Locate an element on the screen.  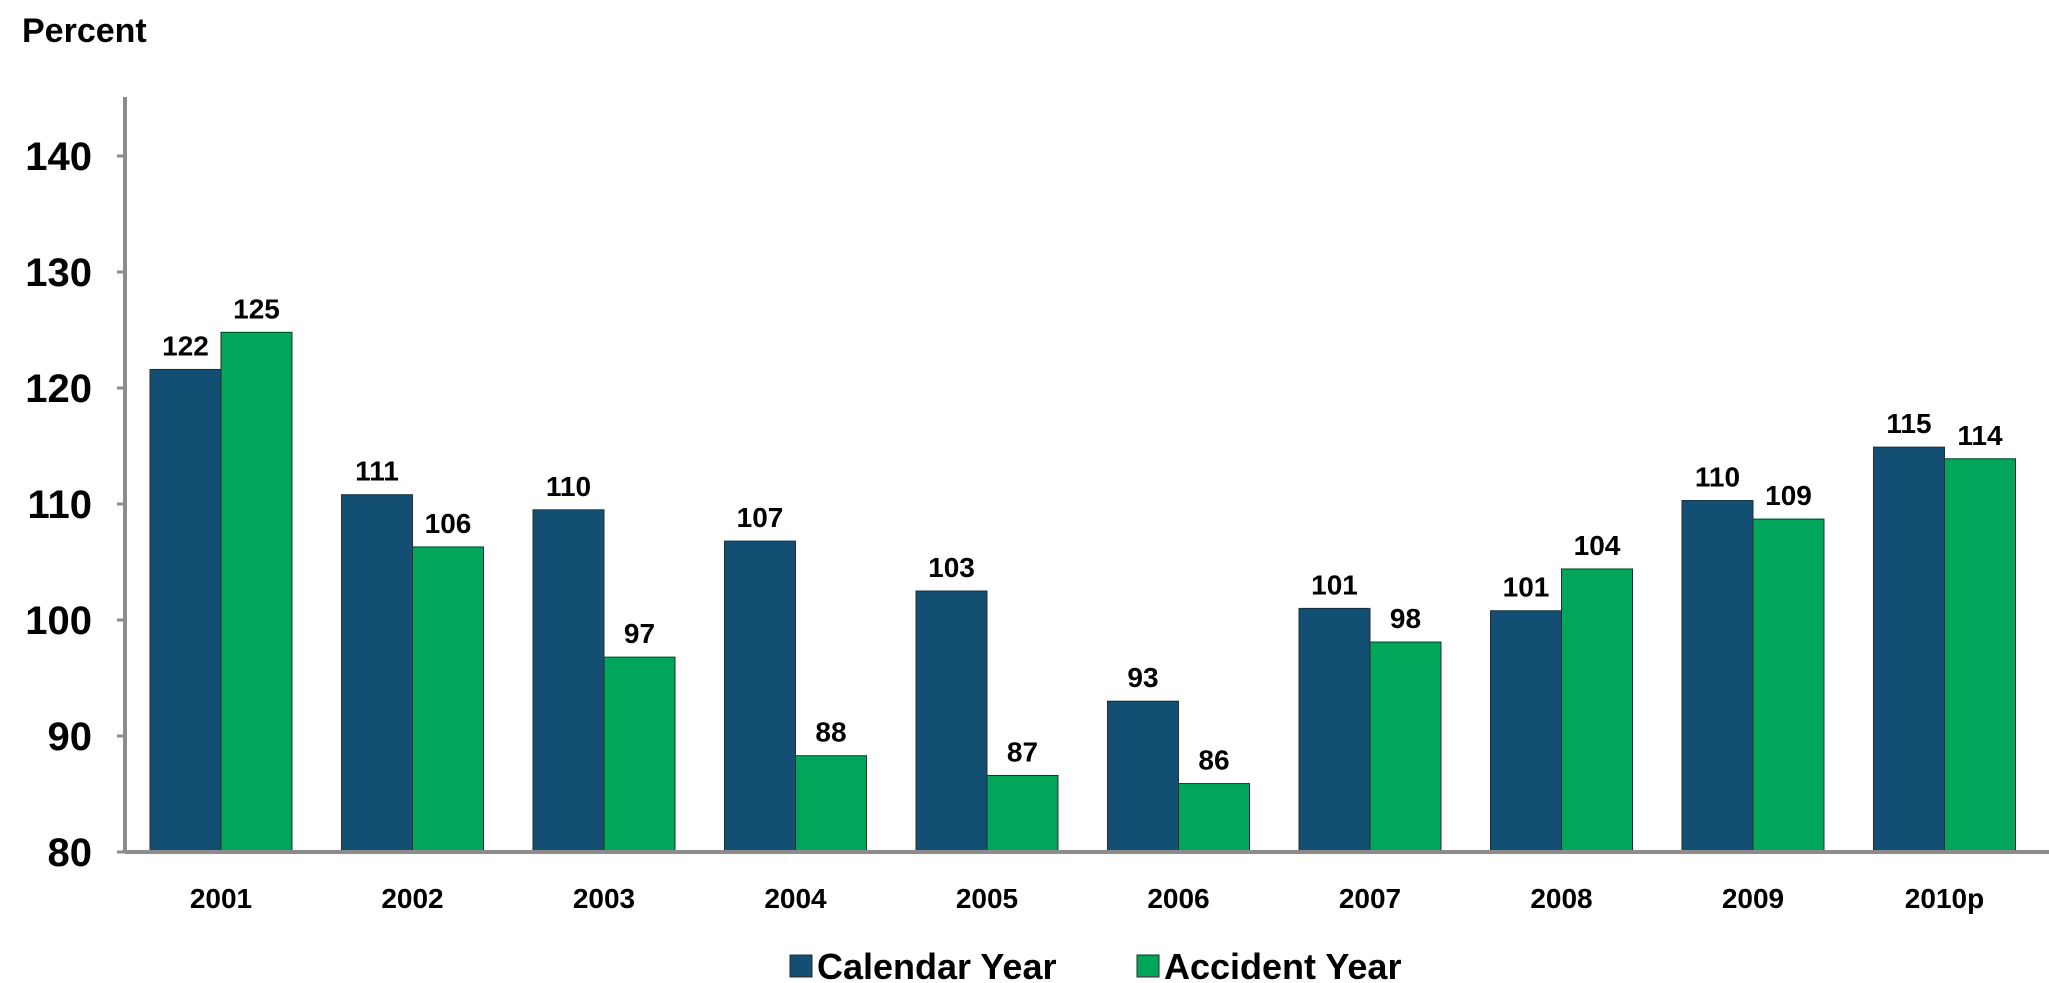
x-tick-label: 2005 is located at coordinates (987, 898).